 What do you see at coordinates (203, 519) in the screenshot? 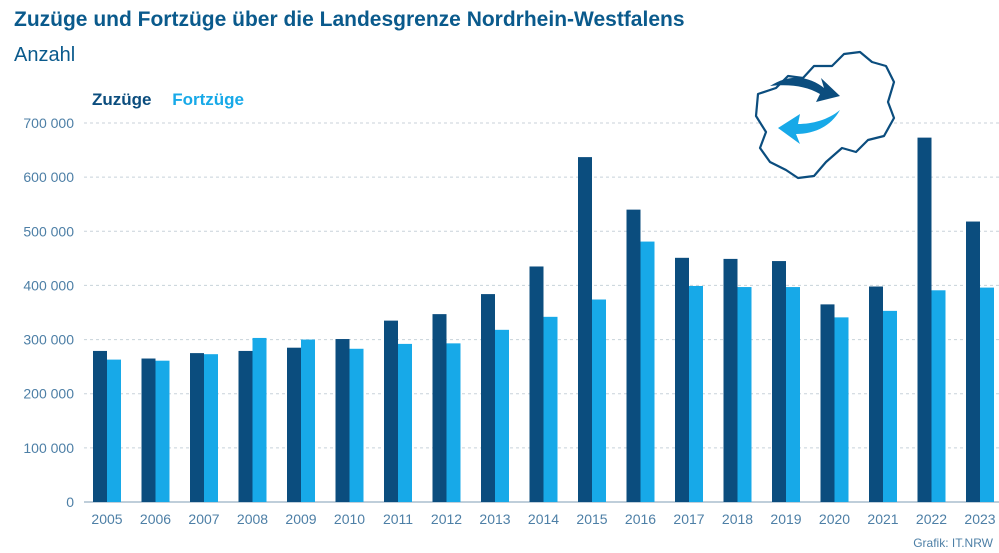
I see `x-tick-label: 2007` at bounding box center [203, 519].